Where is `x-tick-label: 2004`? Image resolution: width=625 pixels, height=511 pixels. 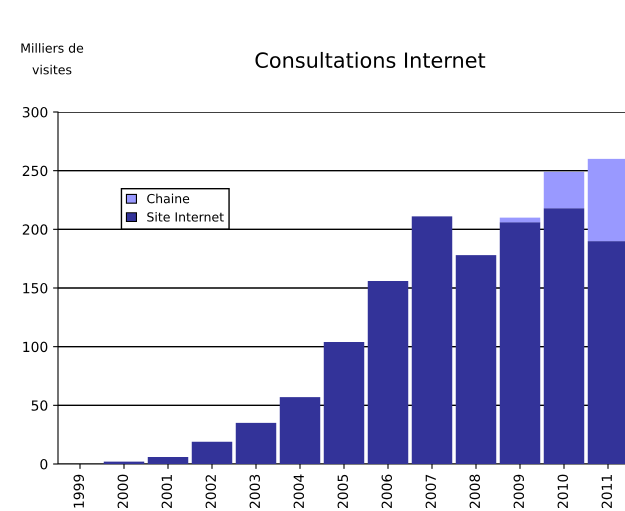
x-tick-label: 2004 is located at coordinates (299, 491).